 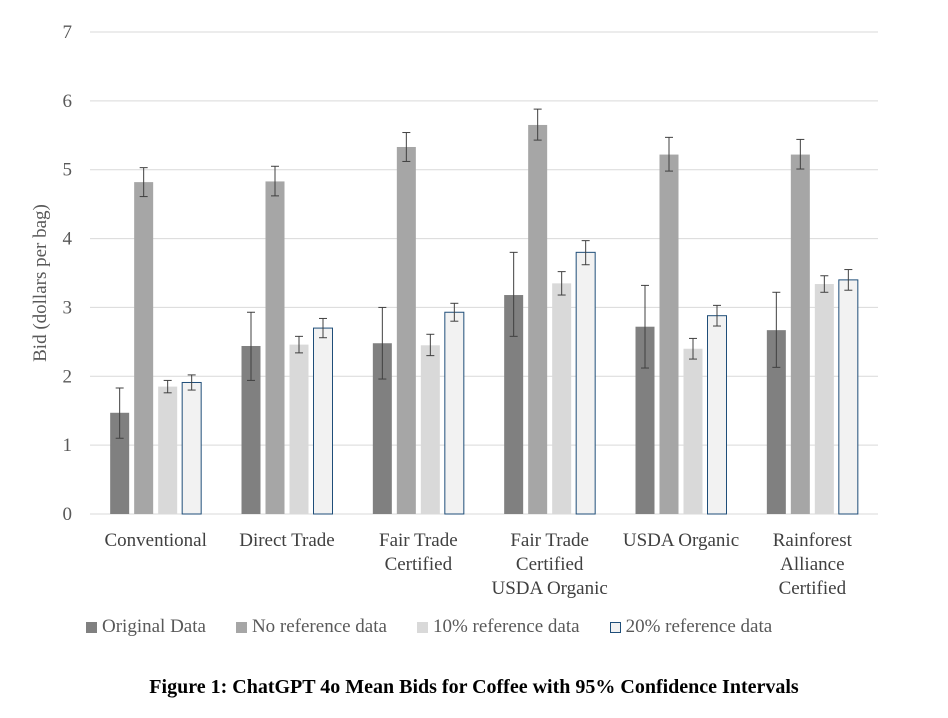 I want to click on y-tick-label: 7, so click(x=68, y=32).